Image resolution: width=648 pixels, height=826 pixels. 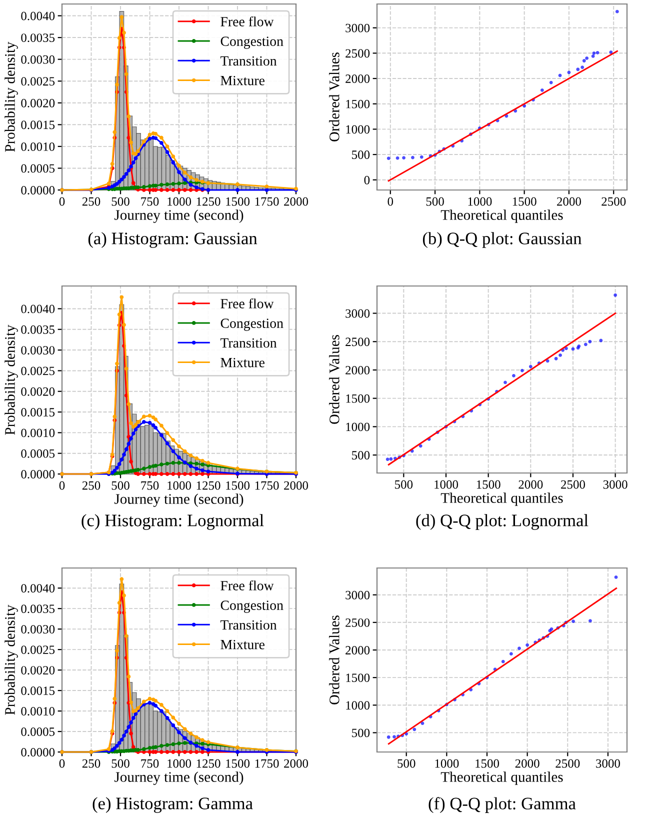 What do you see at coordinates (367, 180) in the screenshot?
I see `y-tick-label: 0` at bounding box center [367, 180].